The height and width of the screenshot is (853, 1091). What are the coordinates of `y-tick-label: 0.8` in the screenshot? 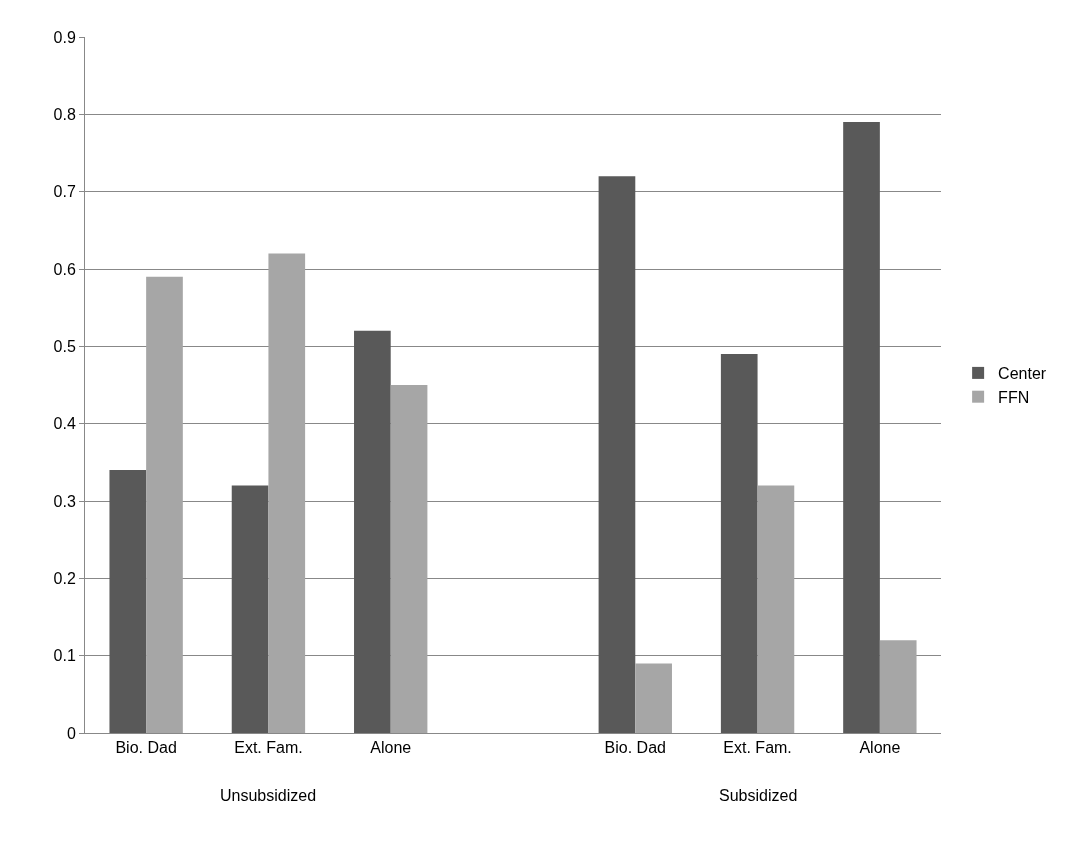 It's located at (64, 114).